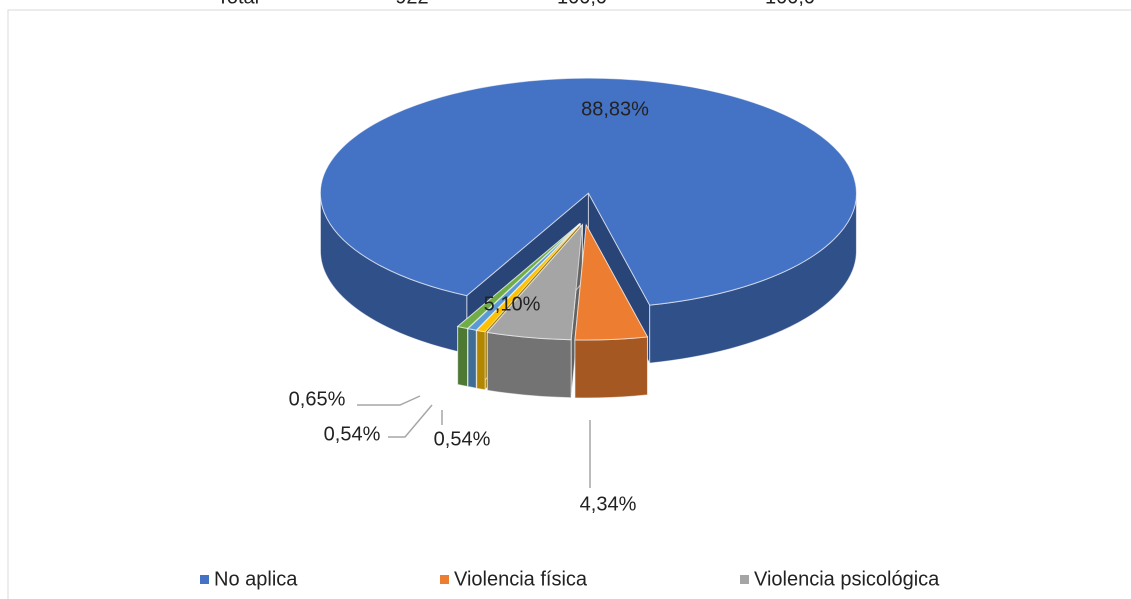 The width and height of the screenshot is (1131, 599). What do you see at coordinates (847, 579) in the screenshot?
I see `legend-label: Violencia psicológica` at bounding box center [847, 579].